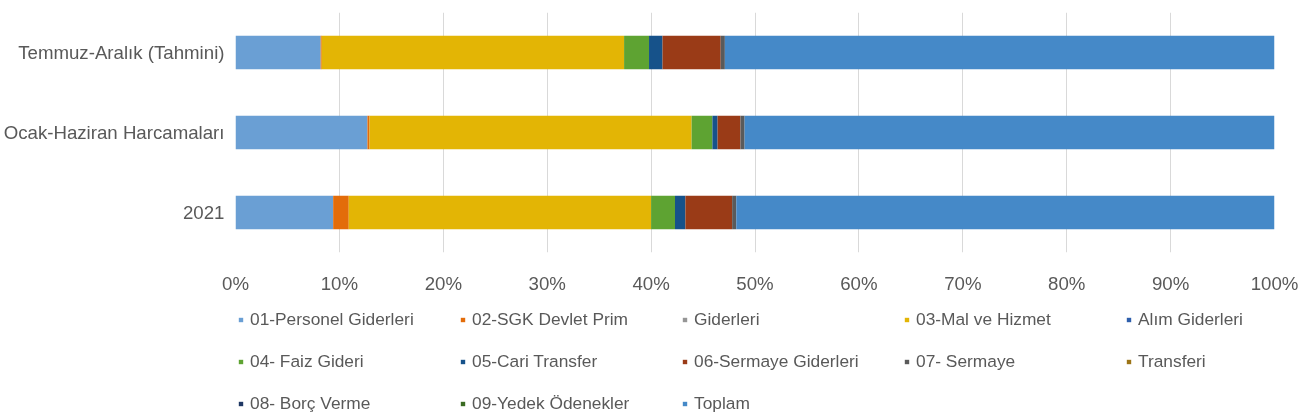 Image resolution: width=1300 pixels, height=416 pixels. I want to click on legend-label: 06-Sermaye Giderleri, so click(777, 361).